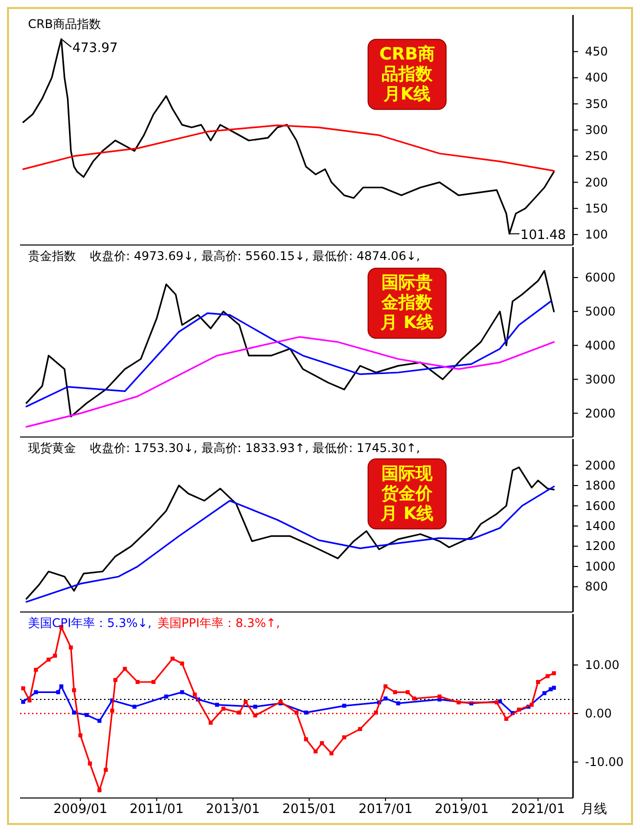 Image resolution: width=640 pixels, height=840 pixels. What do you see at coordinates (64, 24) in the screenshot?
I see `chart-title: CRB商品指数` at bounding box center [64, 24].